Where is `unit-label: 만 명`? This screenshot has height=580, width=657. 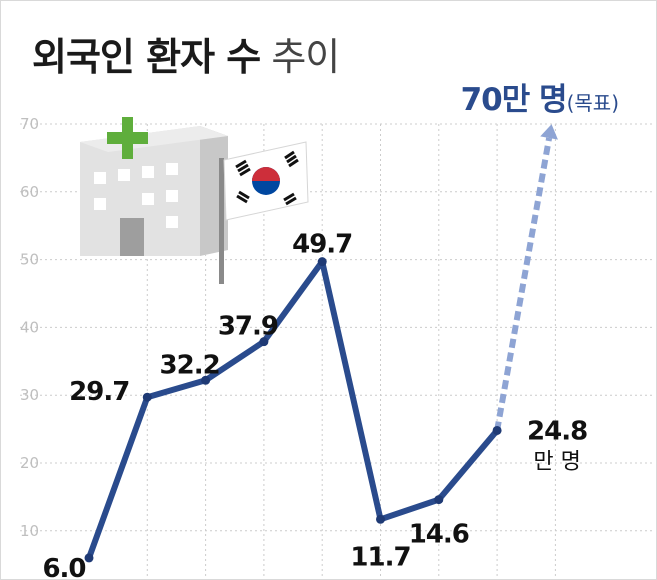 unit-label: 만 명 is located at coordinates (556, 461).